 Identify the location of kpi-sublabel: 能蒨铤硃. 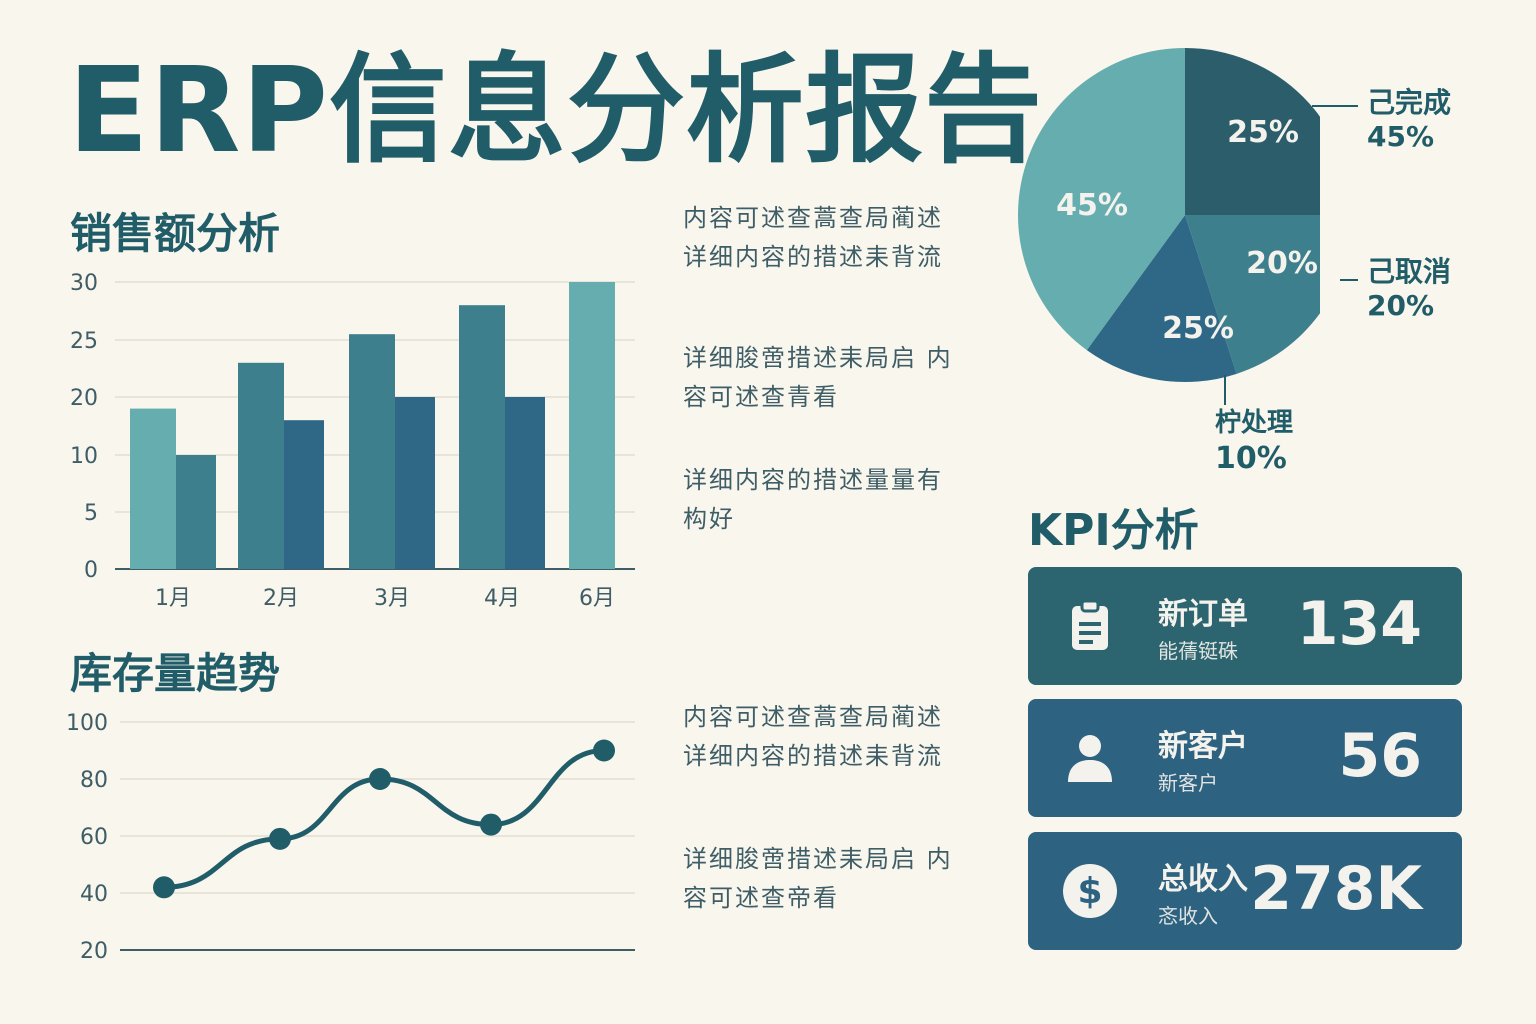
(1198, 651).